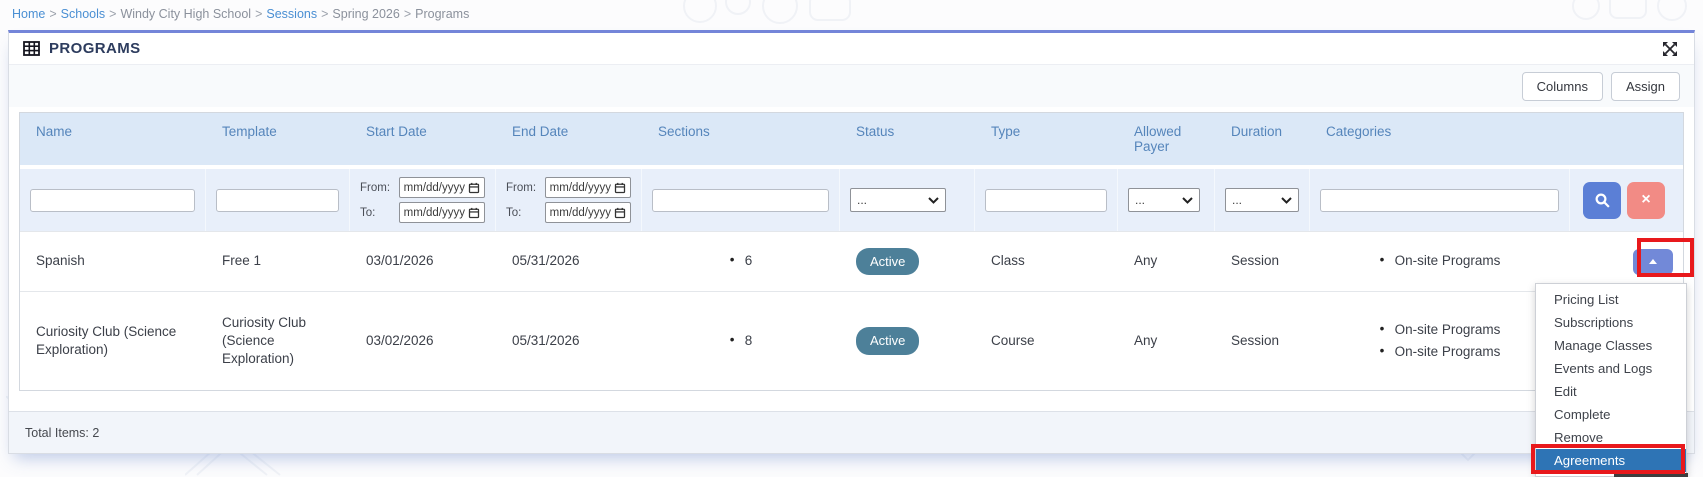  I want to click on assign-button: Assign, so click(1645, 86).